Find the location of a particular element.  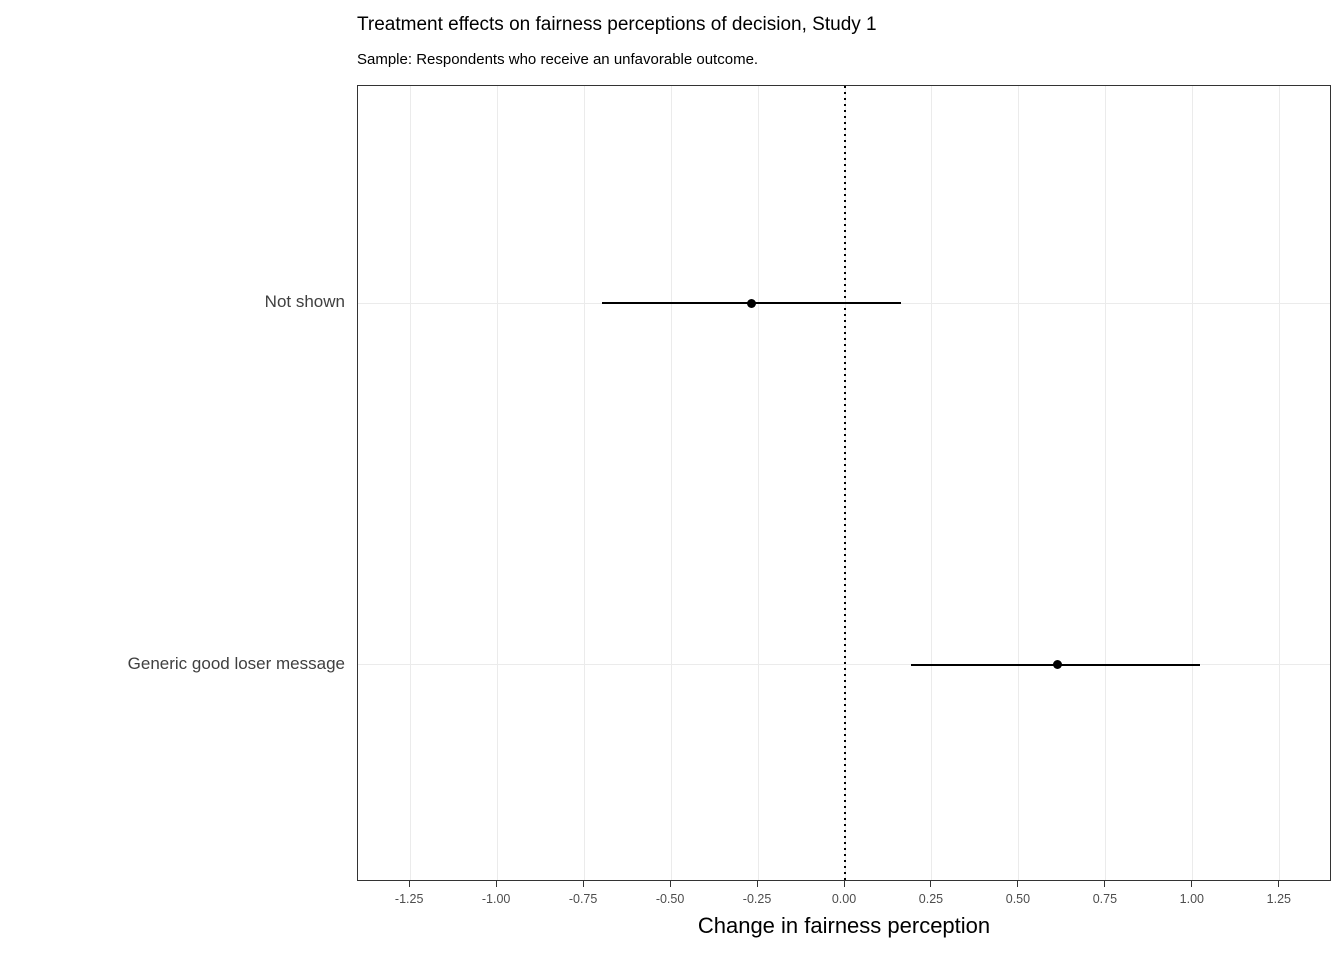

x-axis-tick-label: -0.75 is located at coordinates (583, 899).